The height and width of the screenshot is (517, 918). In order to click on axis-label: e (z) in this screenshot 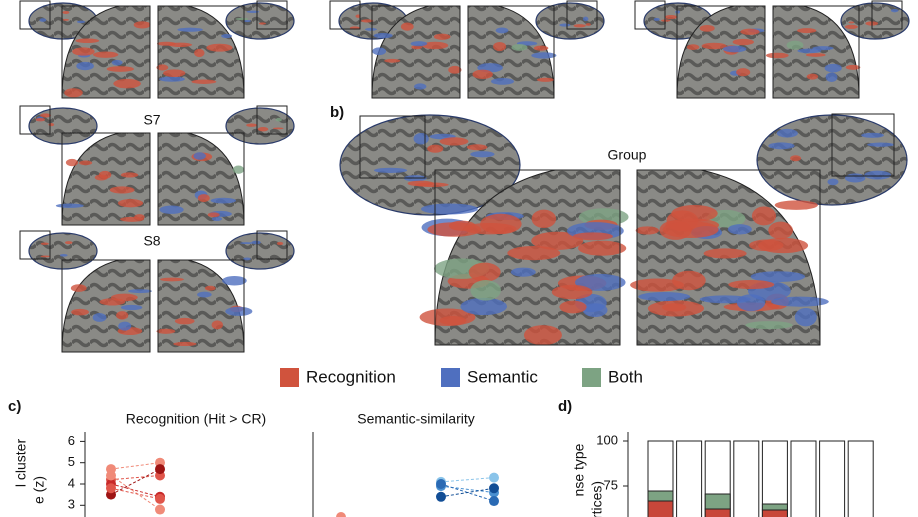, I will do `click(39, 490)`.